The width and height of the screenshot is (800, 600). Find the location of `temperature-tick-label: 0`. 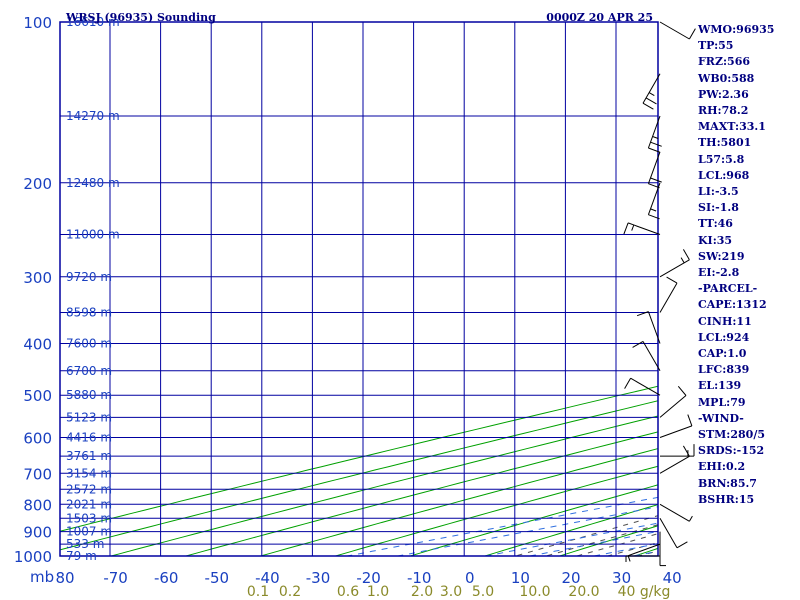

temperature-tick-label: 0 is located at coordinates (470, 578).